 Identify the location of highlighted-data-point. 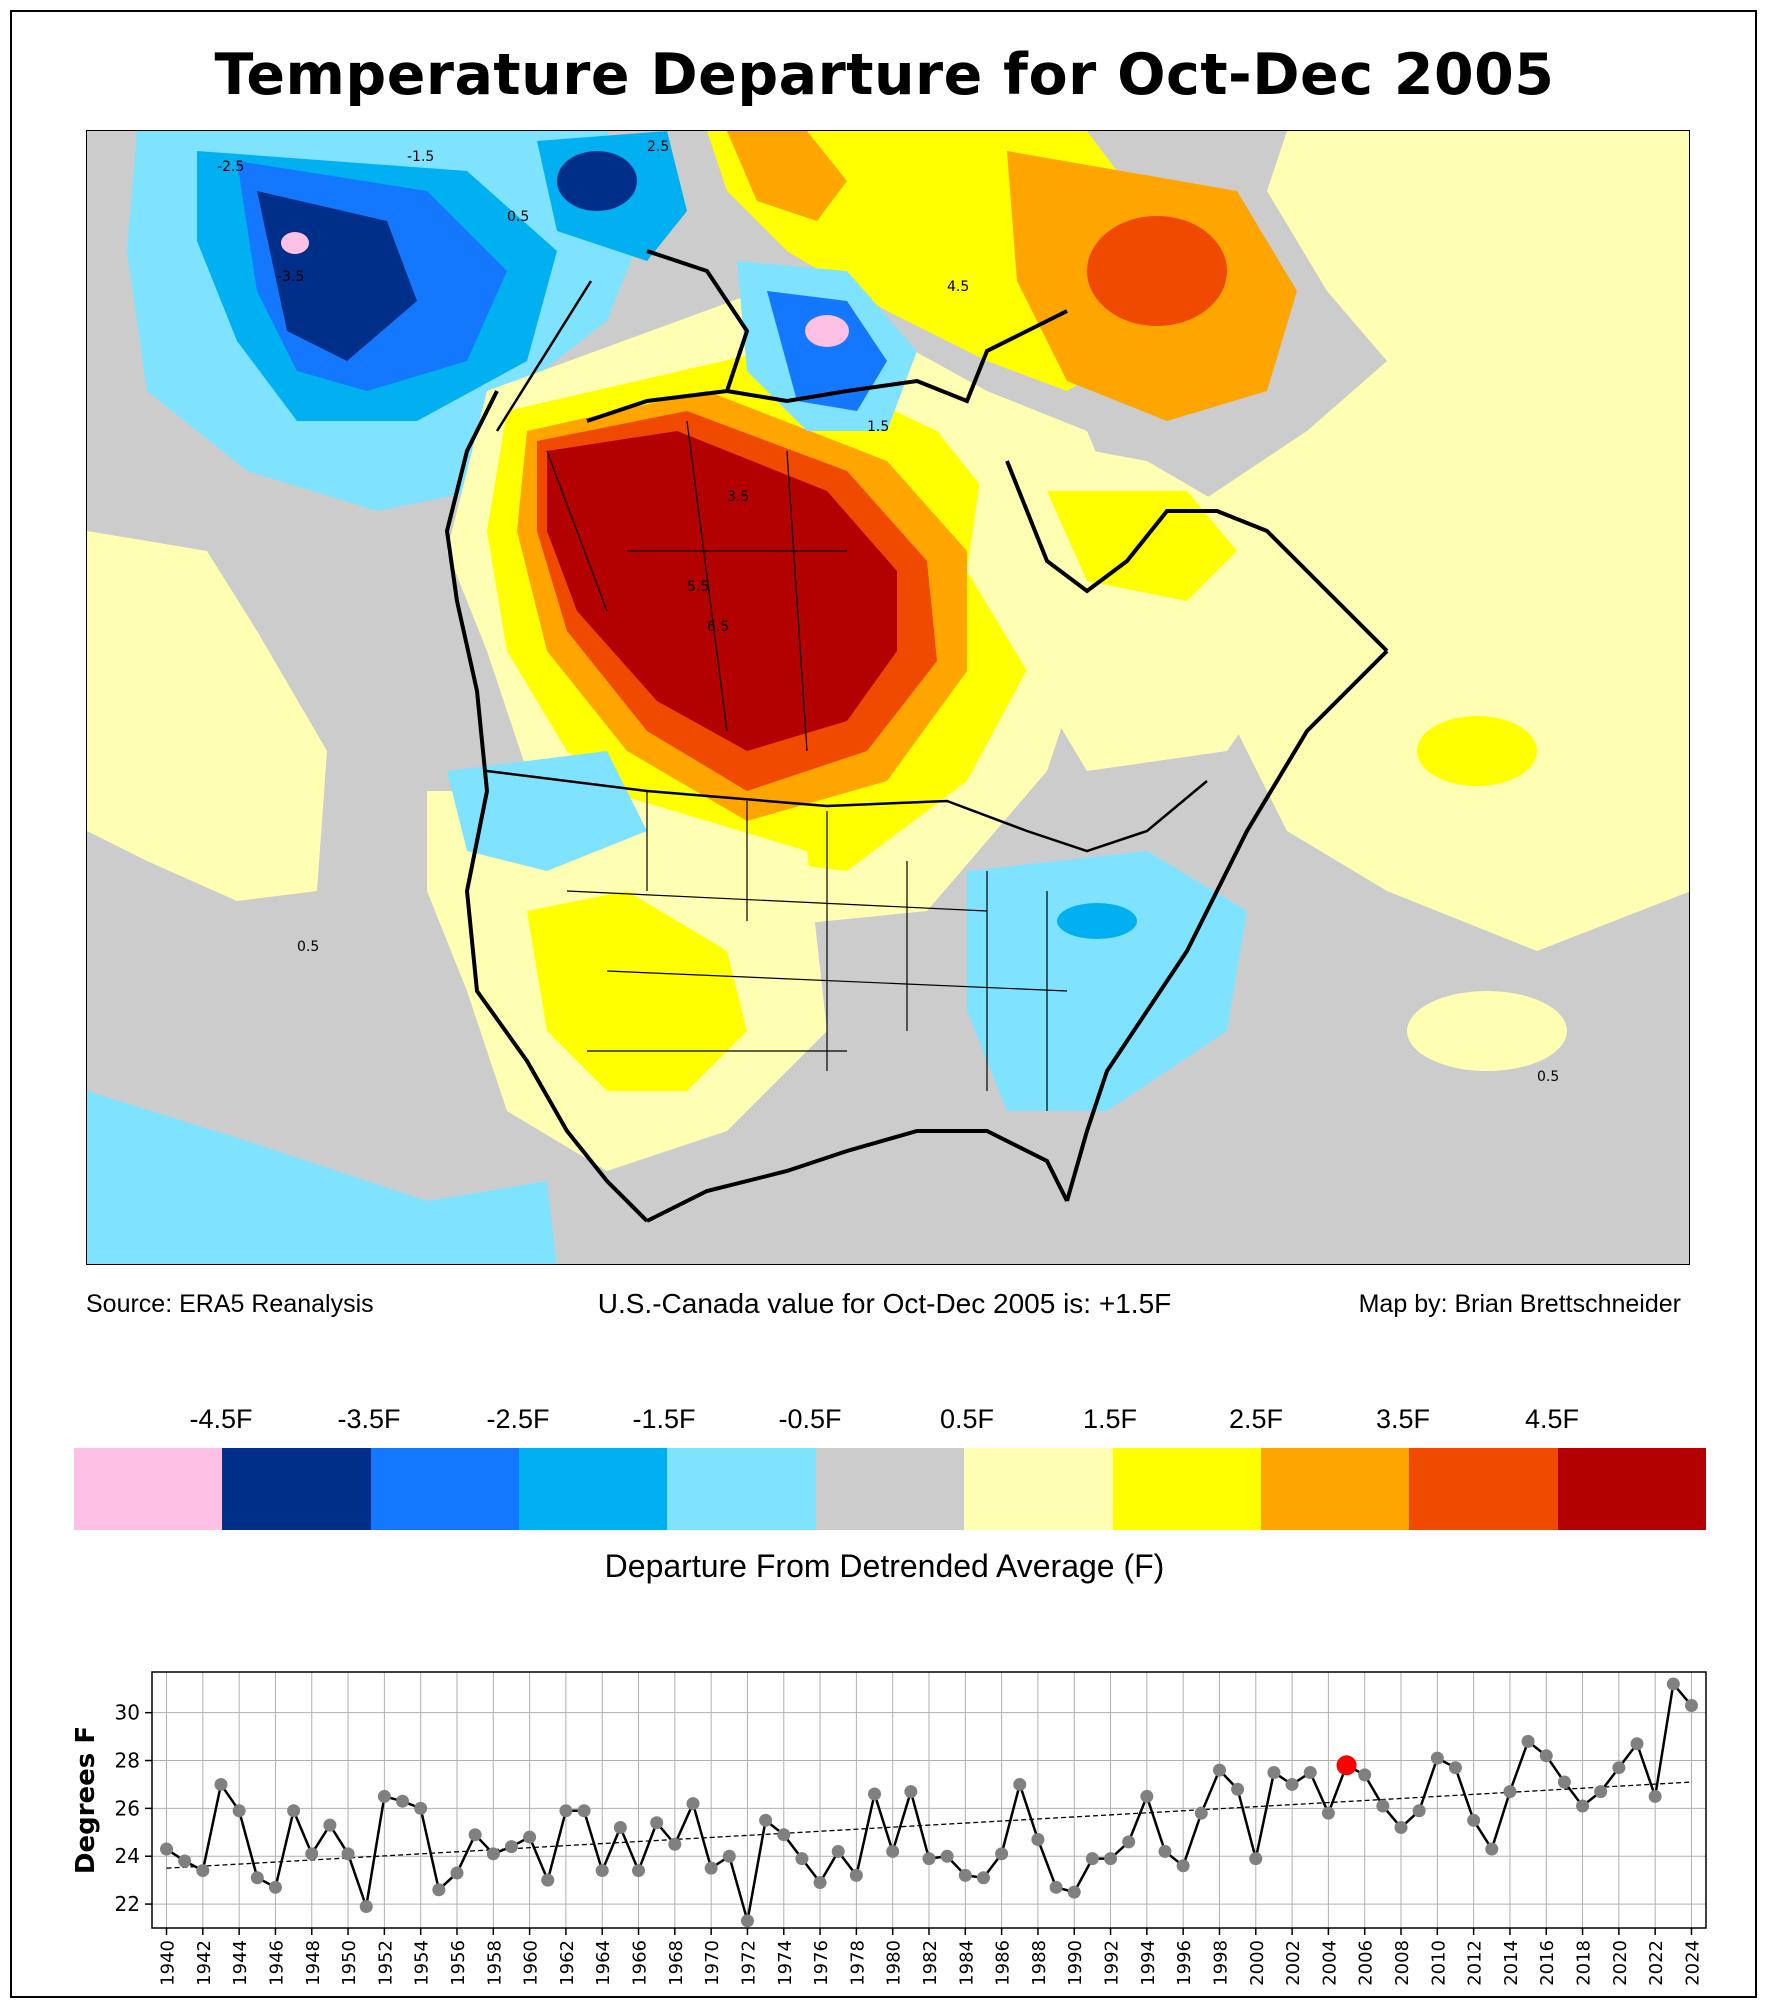
(1346, 1765).